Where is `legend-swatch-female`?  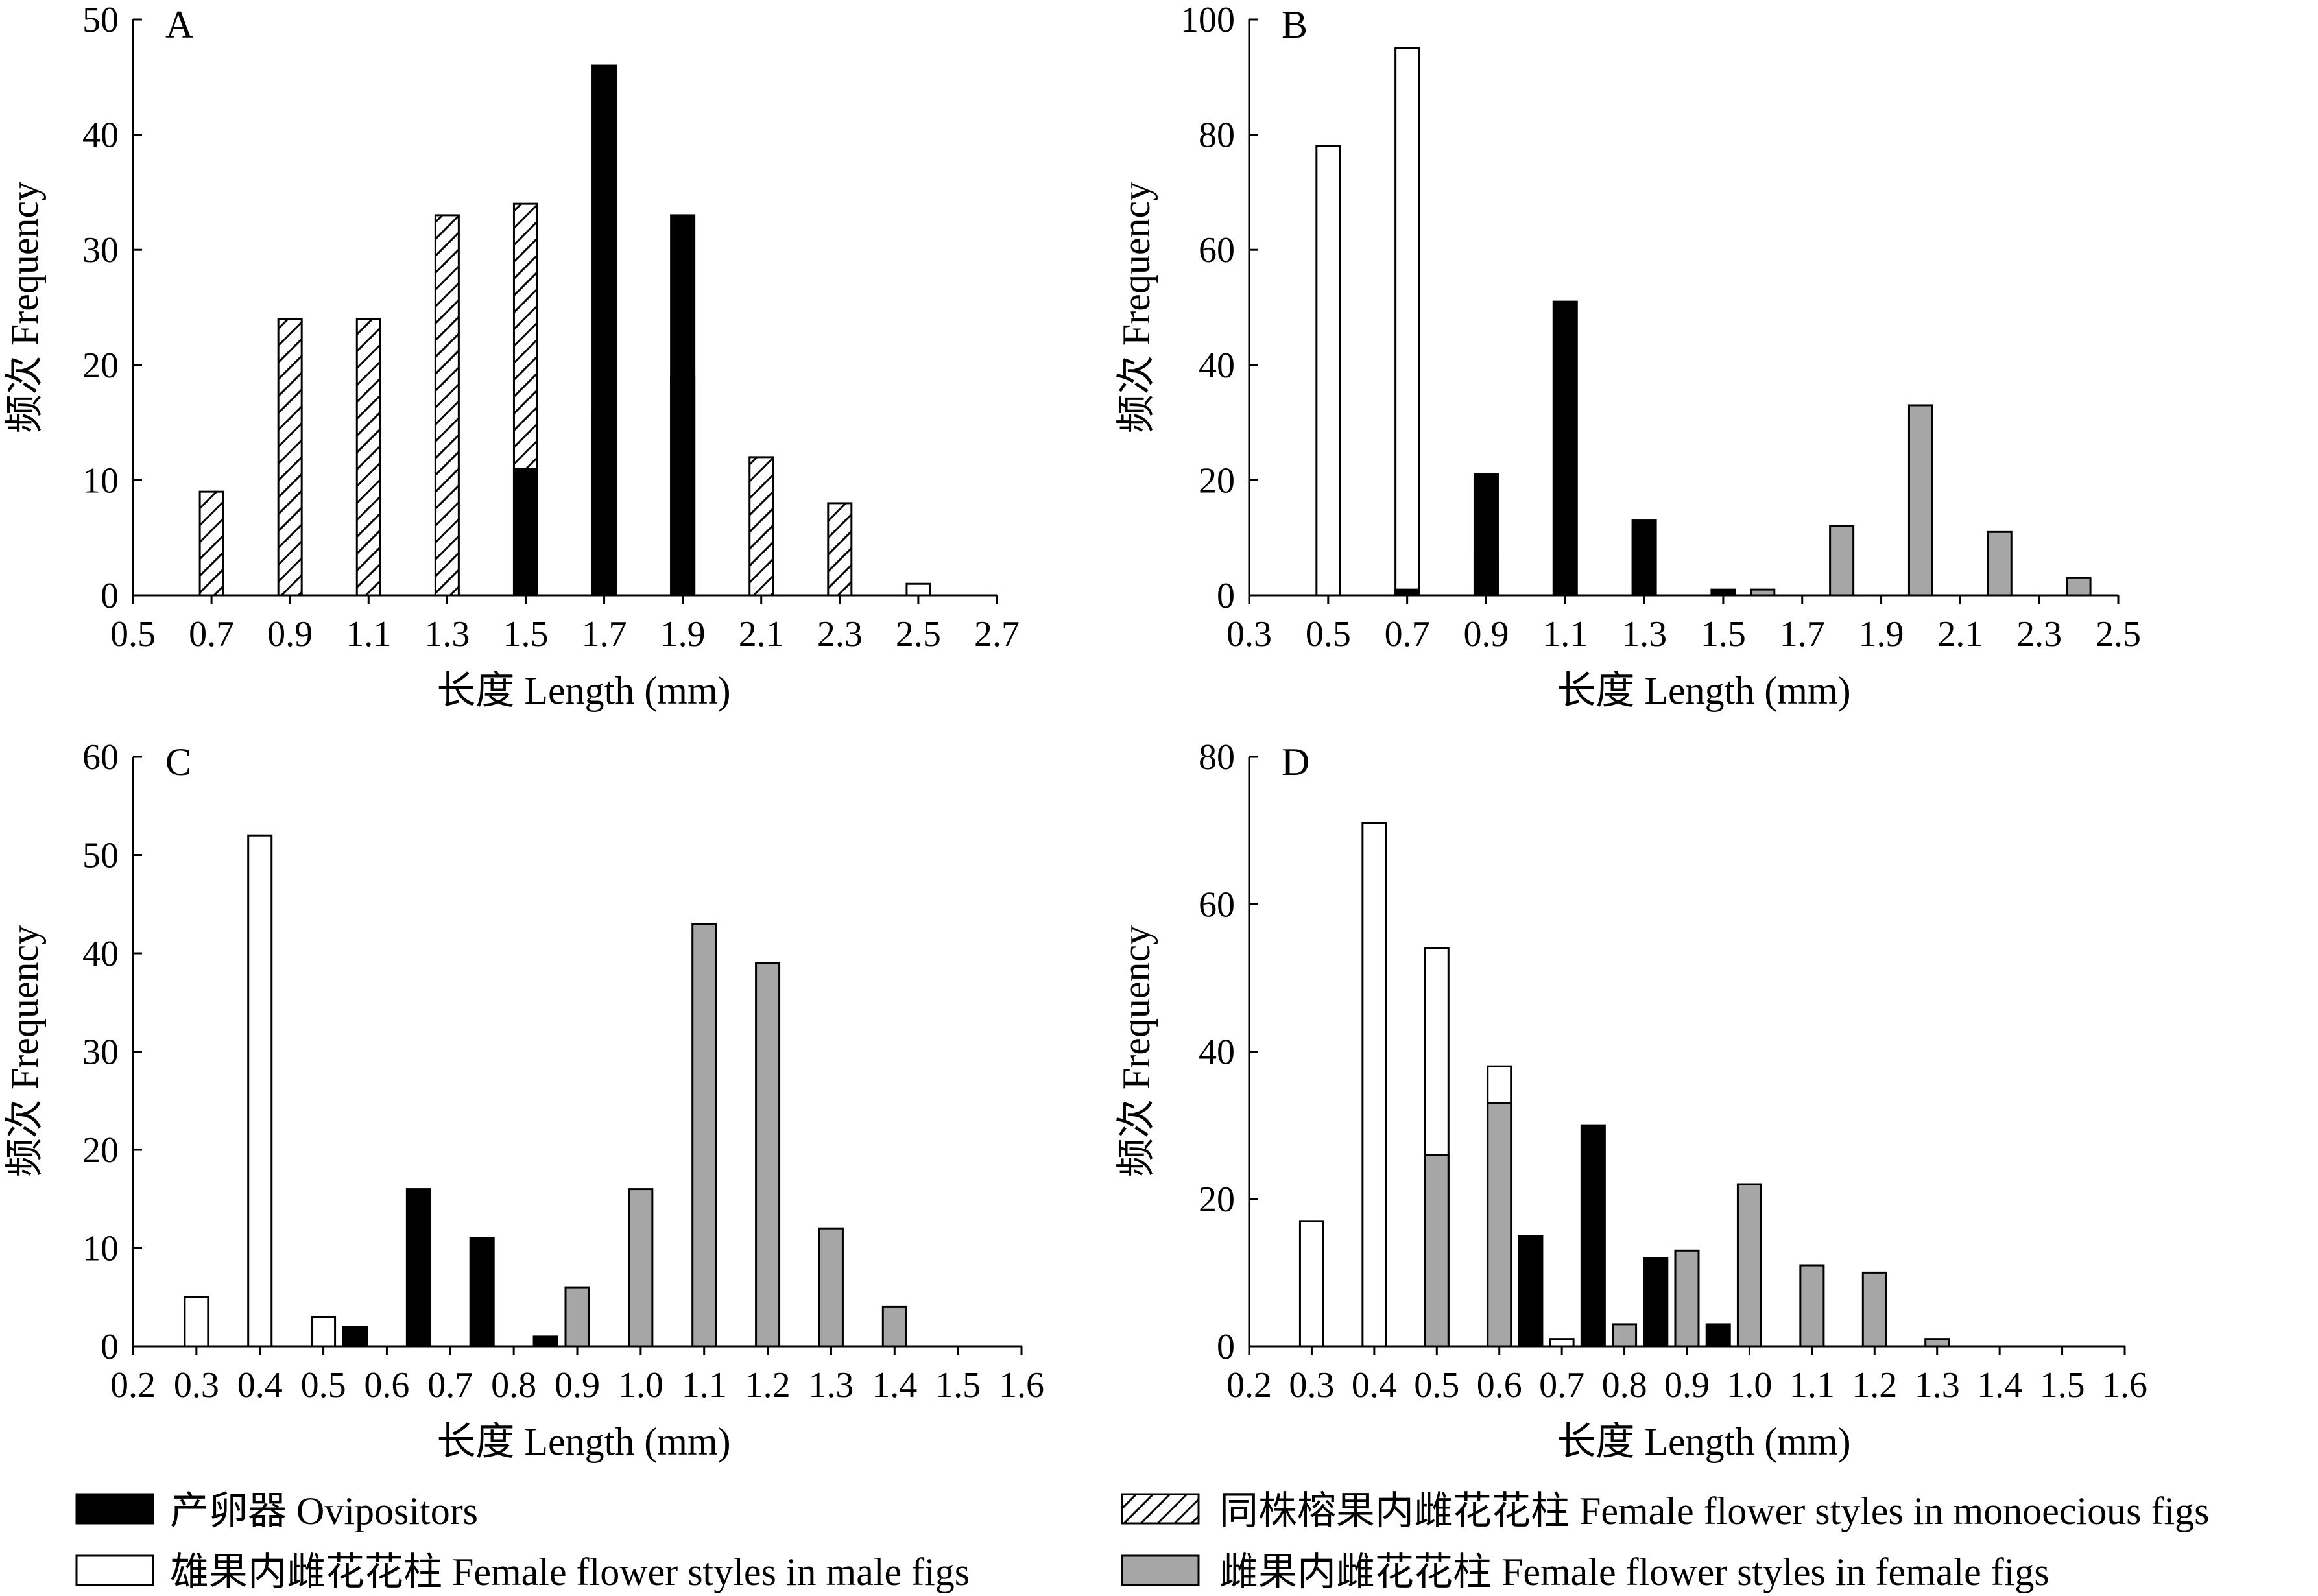 legend-swatch-female is located at coordinates (1160, 1570).